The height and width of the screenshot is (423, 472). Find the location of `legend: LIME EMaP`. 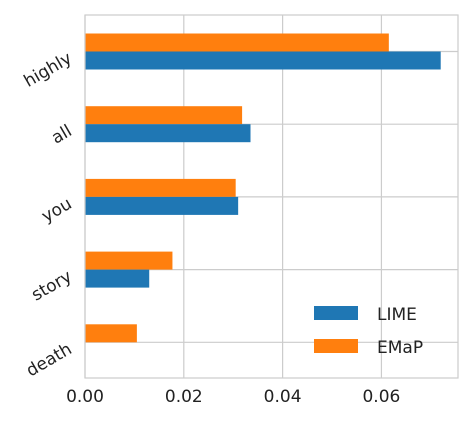

legend: LIME EMaP is located at coordinates (368, 331).